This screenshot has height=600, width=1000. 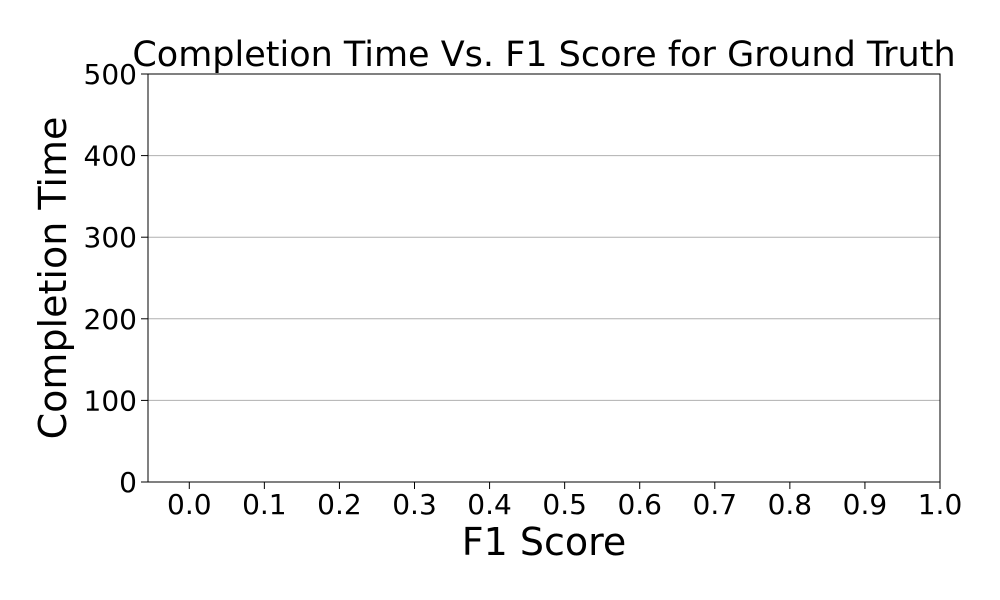 What do you see at coordinates (264, 504) in the screenshot?
I see `x-tick-label: 0.1` at bounding box center [264, 504].